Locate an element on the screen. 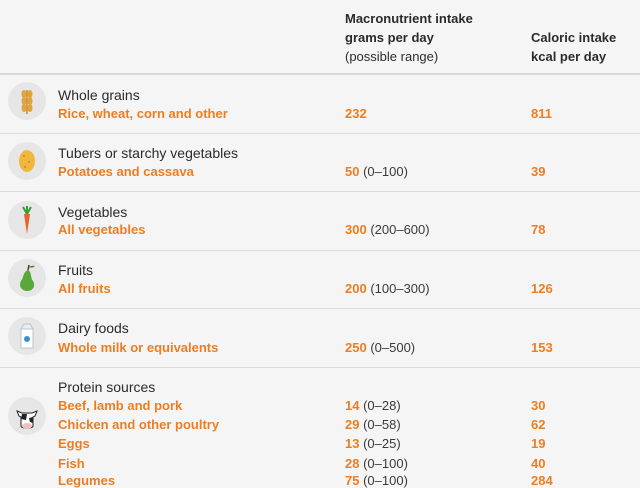  column-header-grams-note: (possible range) is located at coordinates (392, 56).